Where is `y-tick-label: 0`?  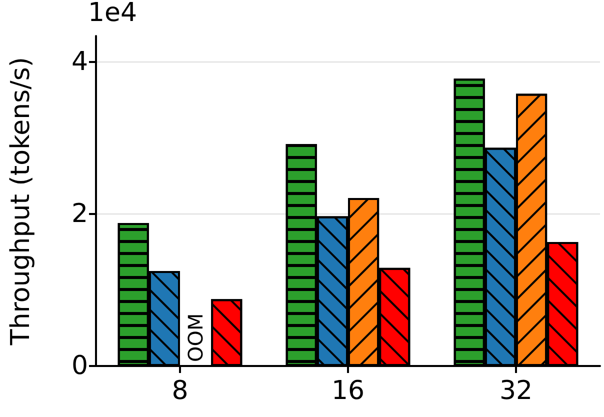 y-tick-label: 0 is located at coordinates (79, 366).